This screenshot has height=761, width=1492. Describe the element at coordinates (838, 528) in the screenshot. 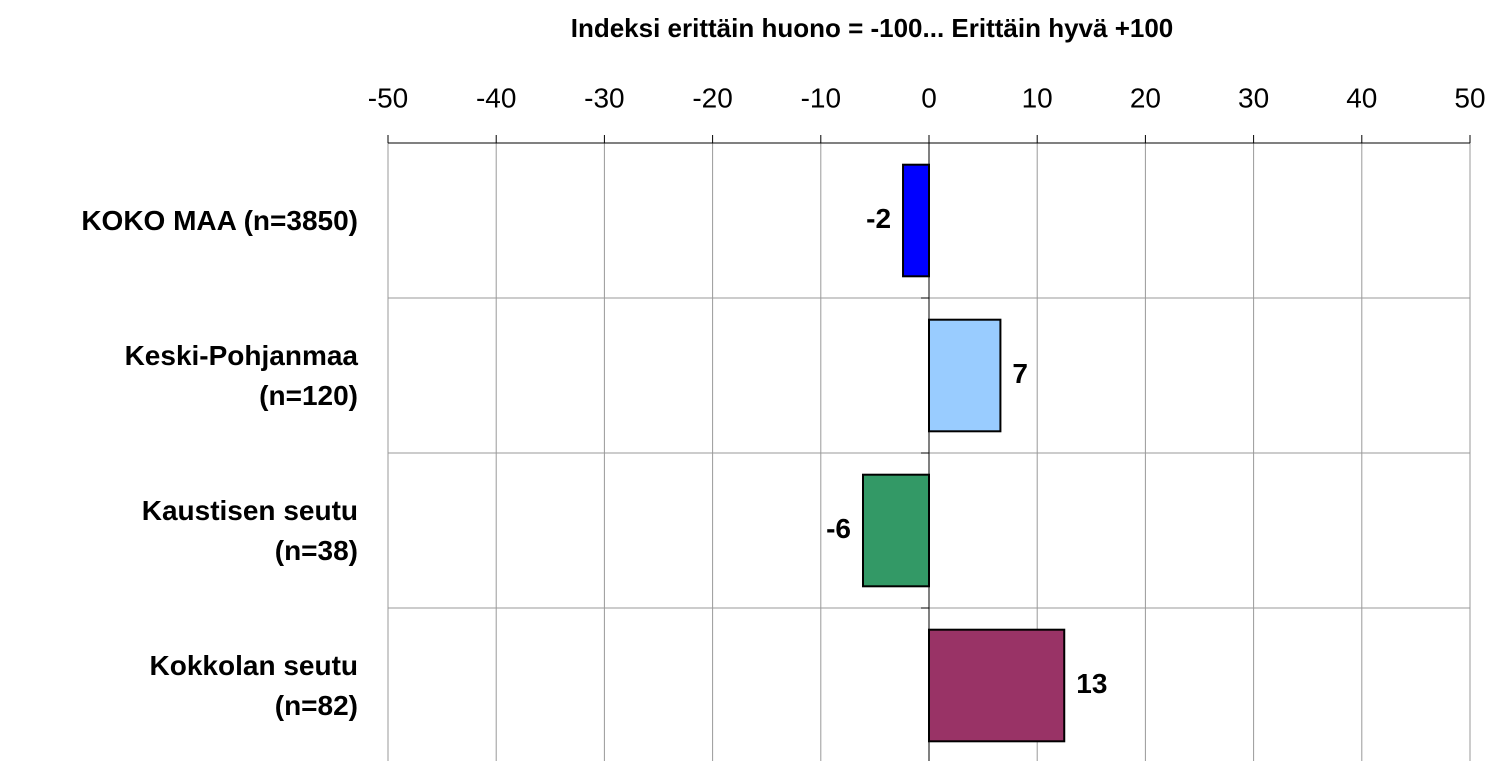

I see `value-label: -6` at that location.